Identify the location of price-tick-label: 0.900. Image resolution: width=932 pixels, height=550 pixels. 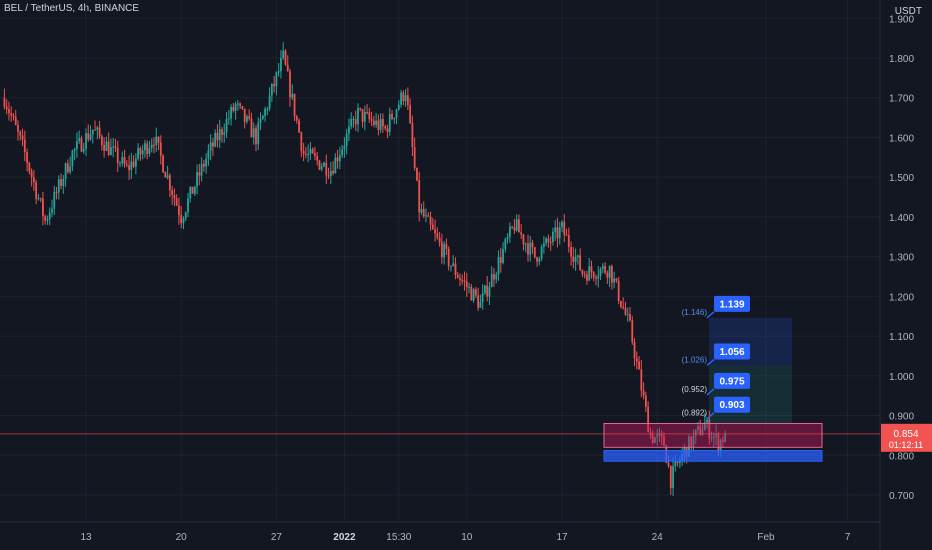
(901, 417).